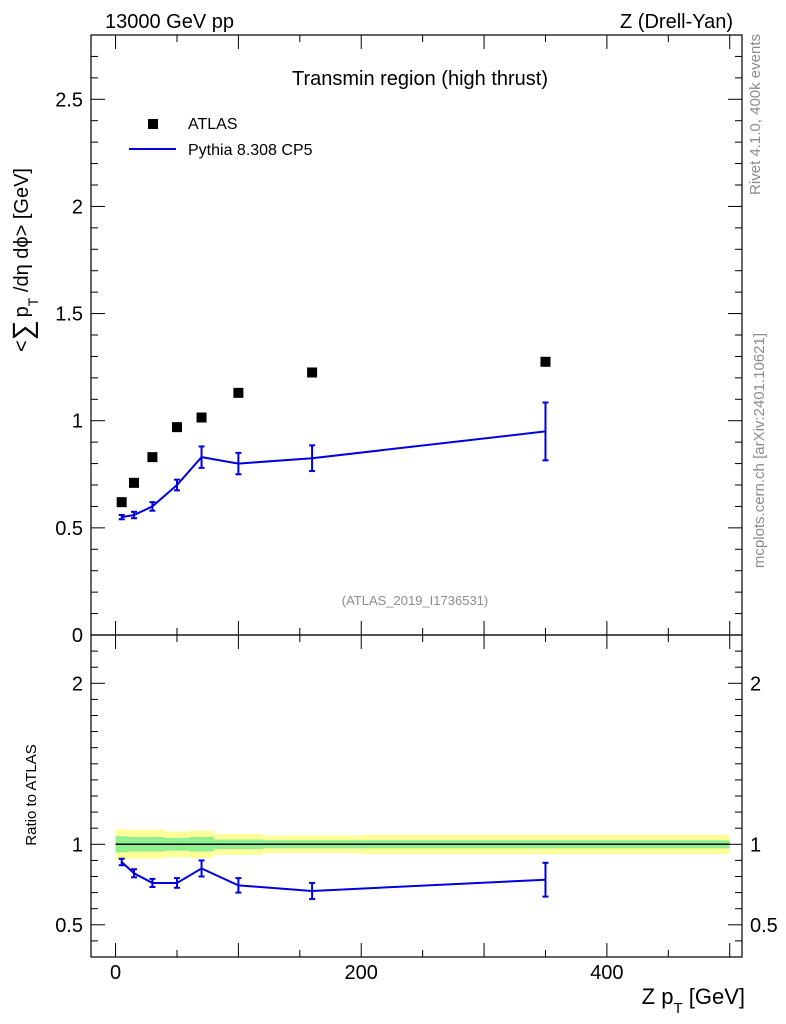 This screenshot has width=786, height=1024. Describe the element at coordinates (33, 301) in the screenshot. I see `y-label-subscript: T` at that location.